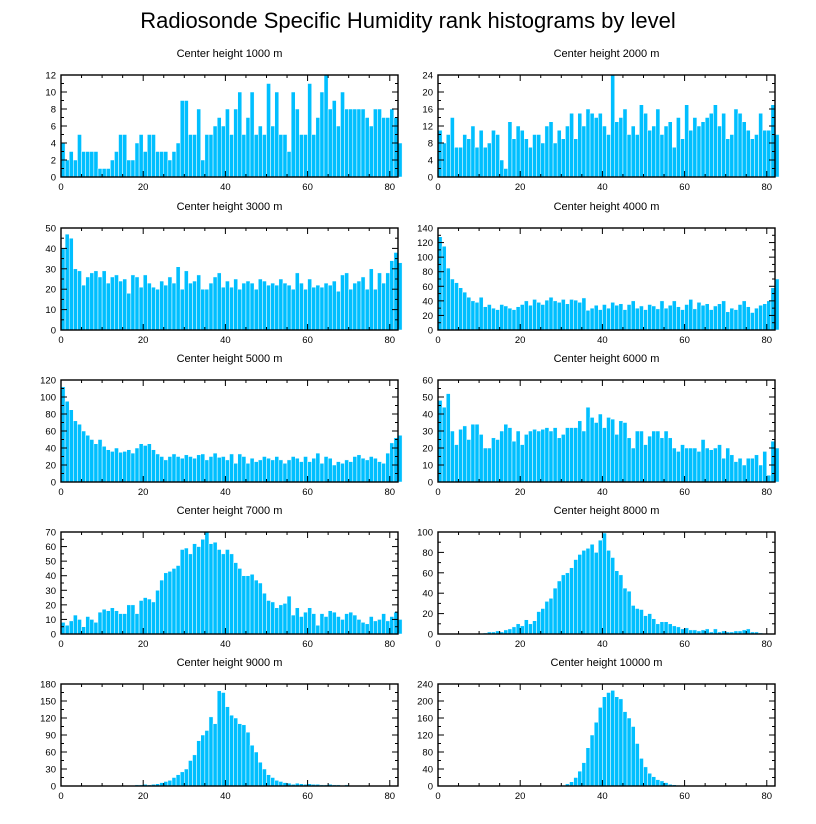 The height and width of the screenshot is (824, 816). I want to click on panel-title: Center height 3000 m, so click(230, 207).